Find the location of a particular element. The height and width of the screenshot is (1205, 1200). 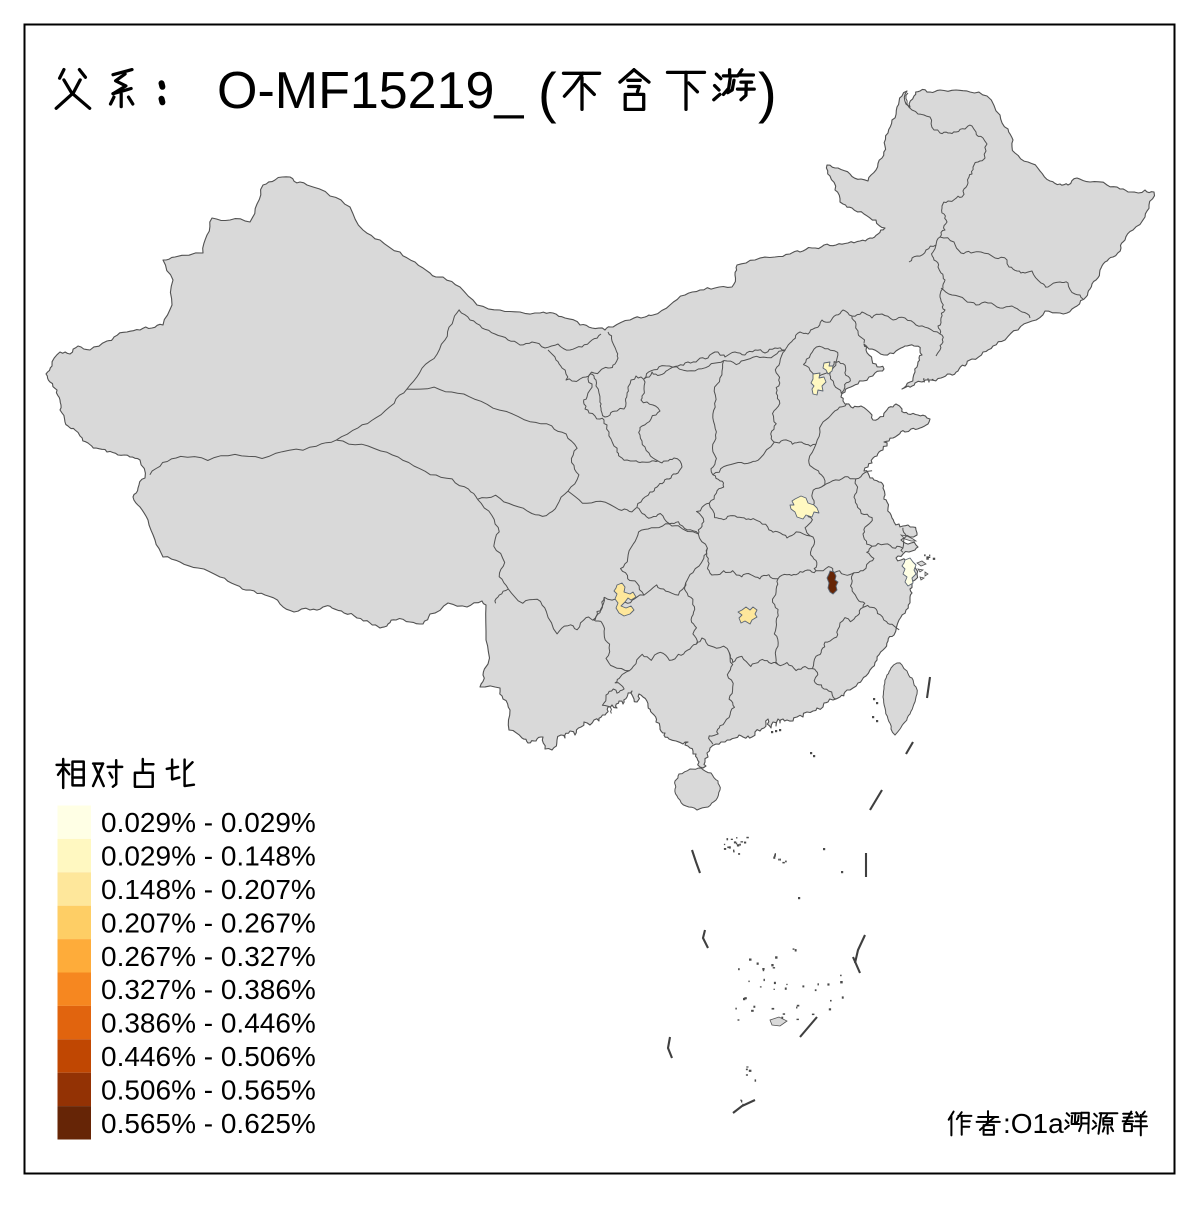

svg-text: 0.327% - 0.386% is located at coordinates (208, 989).